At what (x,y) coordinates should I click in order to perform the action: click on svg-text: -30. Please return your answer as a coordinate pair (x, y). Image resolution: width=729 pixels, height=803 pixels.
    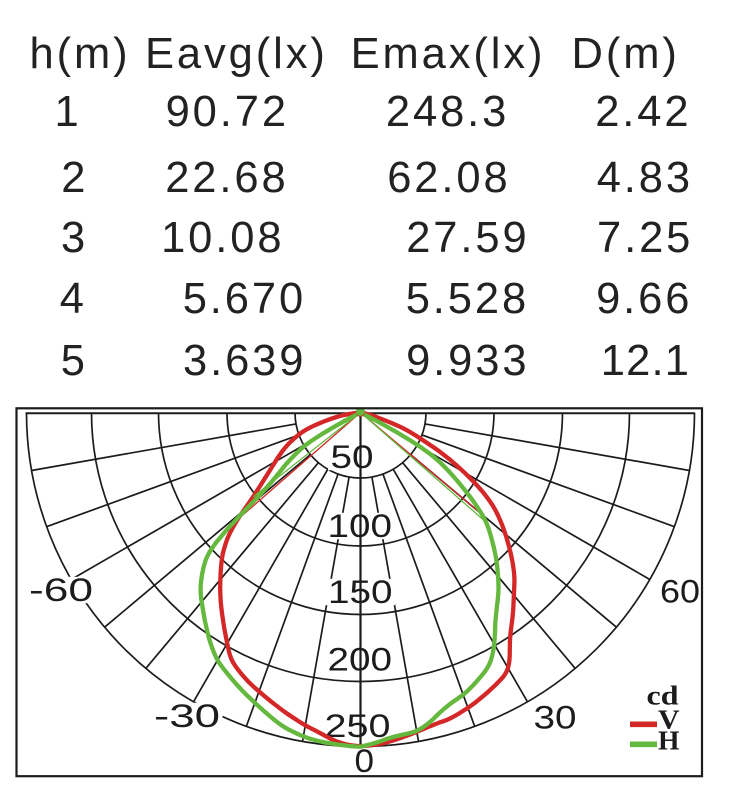
    Looking at the image, I should click on (187, 716).